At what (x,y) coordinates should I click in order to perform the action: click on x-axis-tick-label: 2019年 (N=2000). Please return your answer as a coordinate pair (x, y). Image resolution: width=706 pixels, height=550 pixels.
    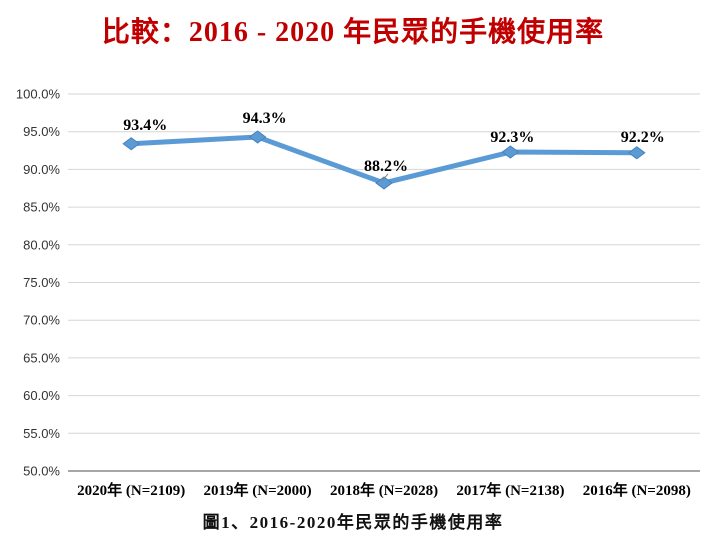
    Looking at the image, I should click on (258, 490).